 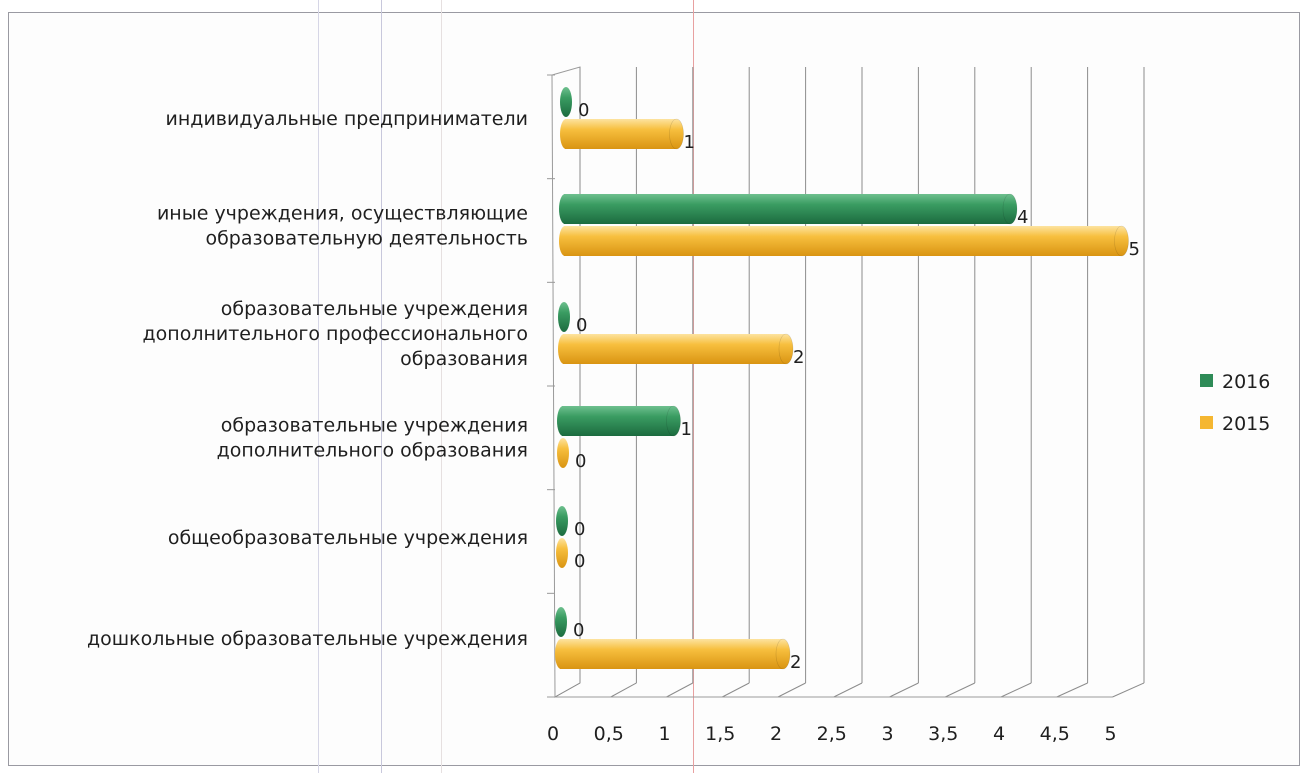 What do you see at coordinates (1246, 424) in the screenshot?
I see `legend-label: 2015` at bounding box center [1246, 424].